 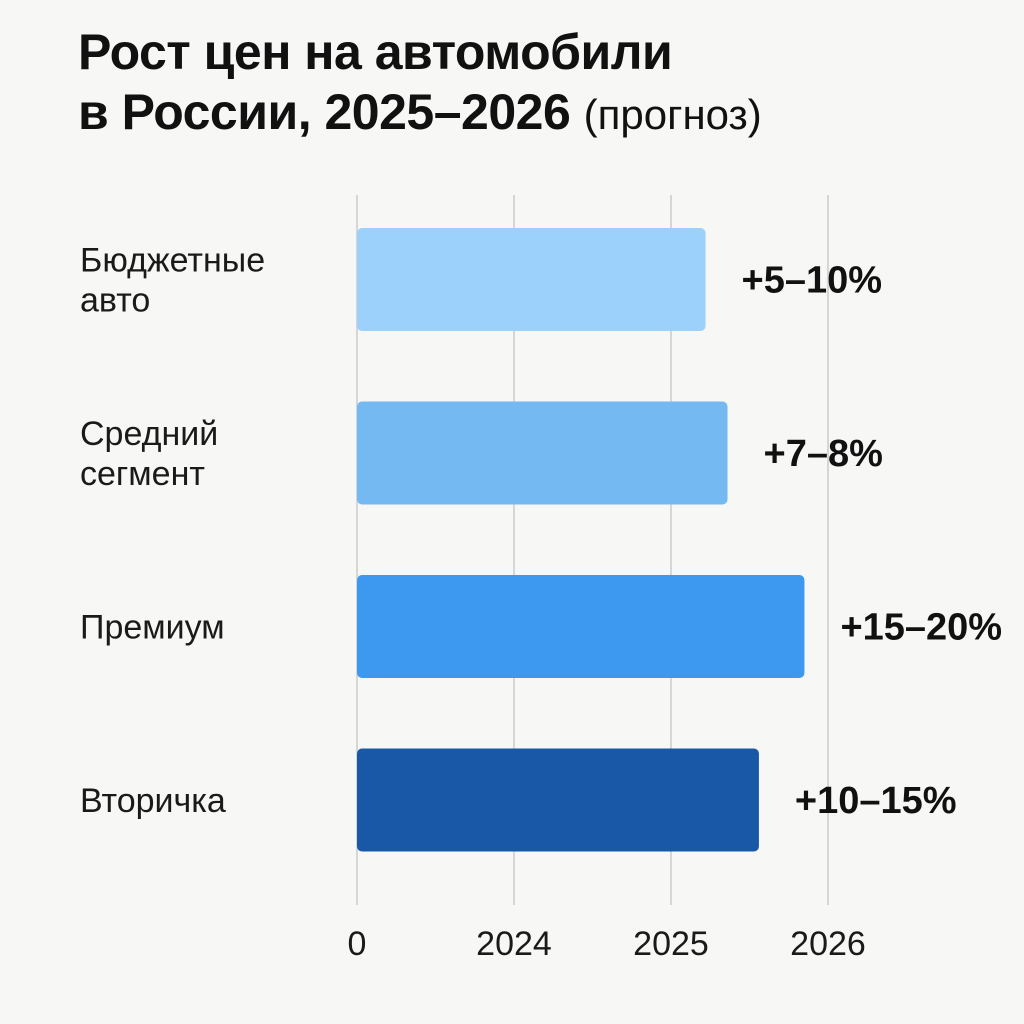 I want to click on x-tick-label-2: 2025, so click(x=671, y=944).